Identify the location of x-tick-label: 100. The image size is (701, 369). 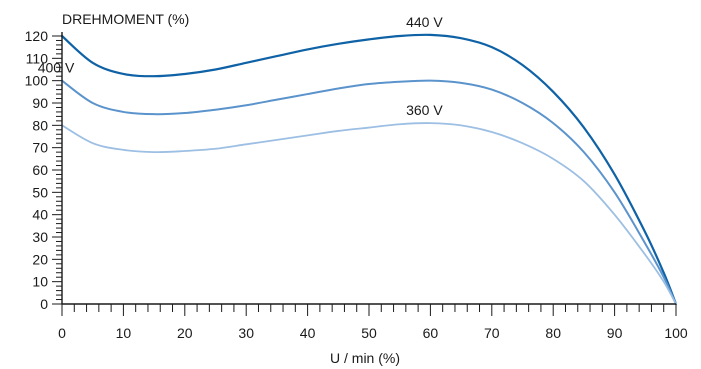
(676, 333).